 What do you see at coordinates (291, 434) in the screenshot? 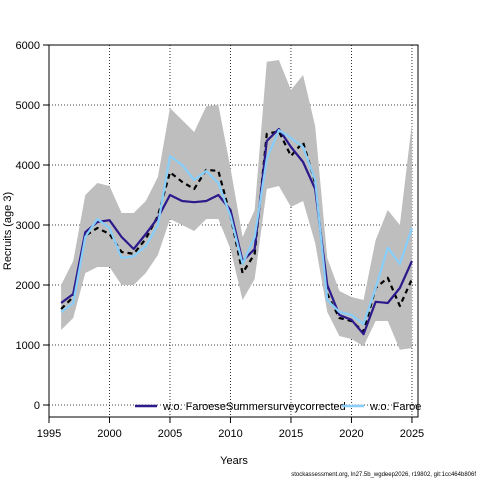
I see `x-tick-label: 2015` at bounding box center [291, 434].